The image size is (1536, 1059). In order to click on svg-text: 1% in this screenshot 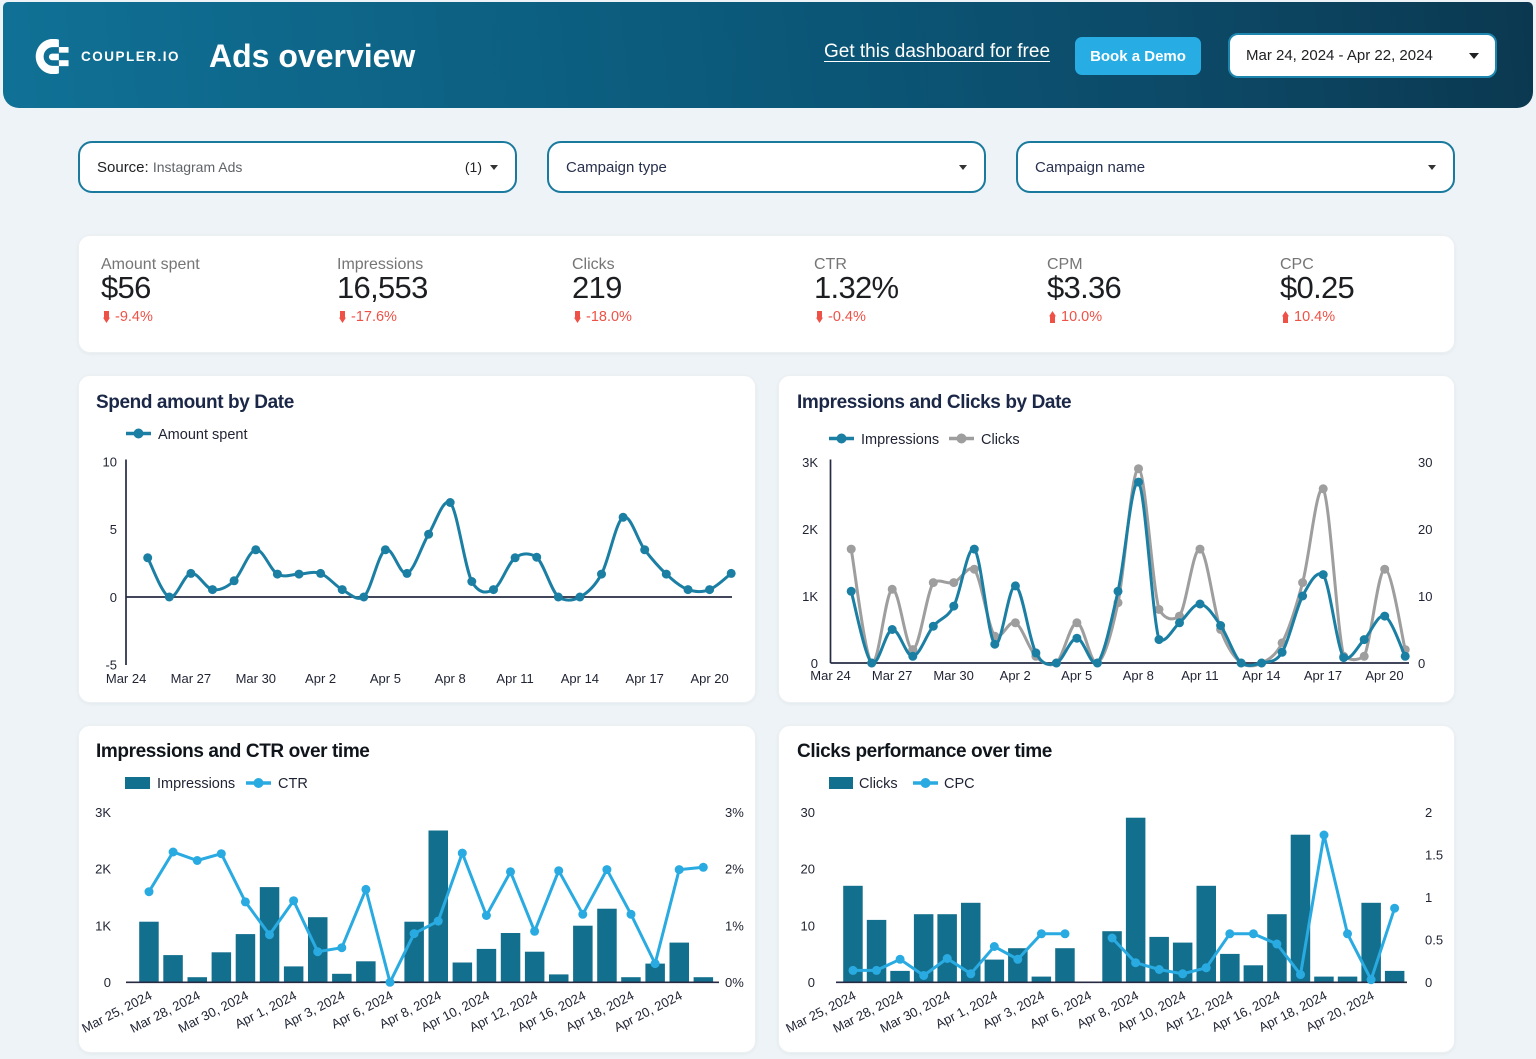, I will do `click(734, 925)`.